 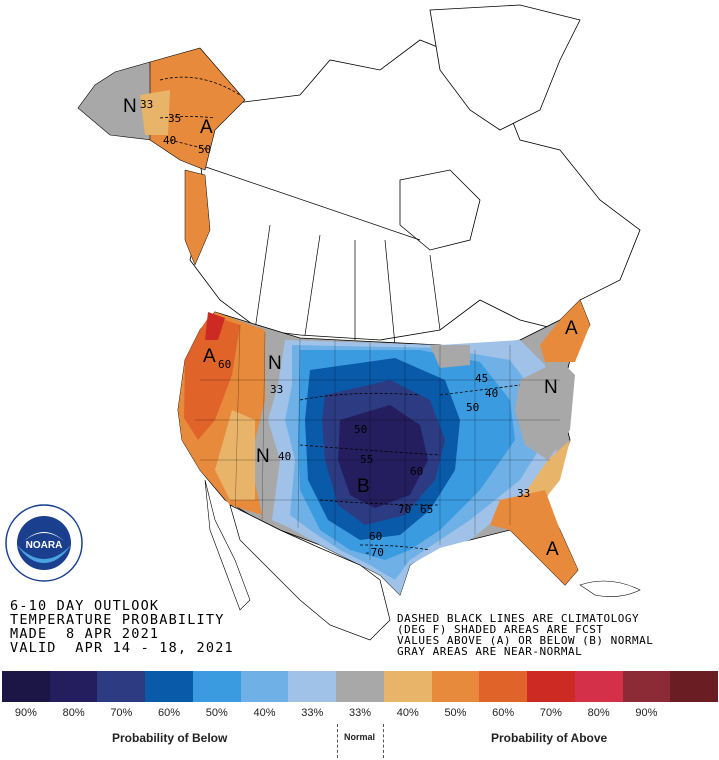 What do you see at coordinates (73, 713) in the screenshot?
I see `legend-label-1: 80%` at bounding box center [73, 713].